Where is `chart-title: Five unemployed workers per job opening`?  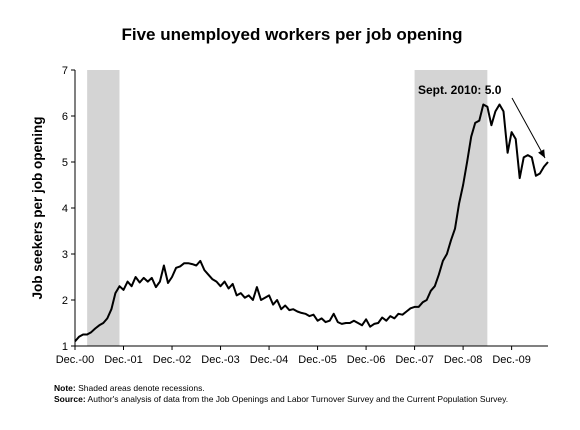
chart-title: Five unemployed workers per job opening is located at coordinates (291, 34).